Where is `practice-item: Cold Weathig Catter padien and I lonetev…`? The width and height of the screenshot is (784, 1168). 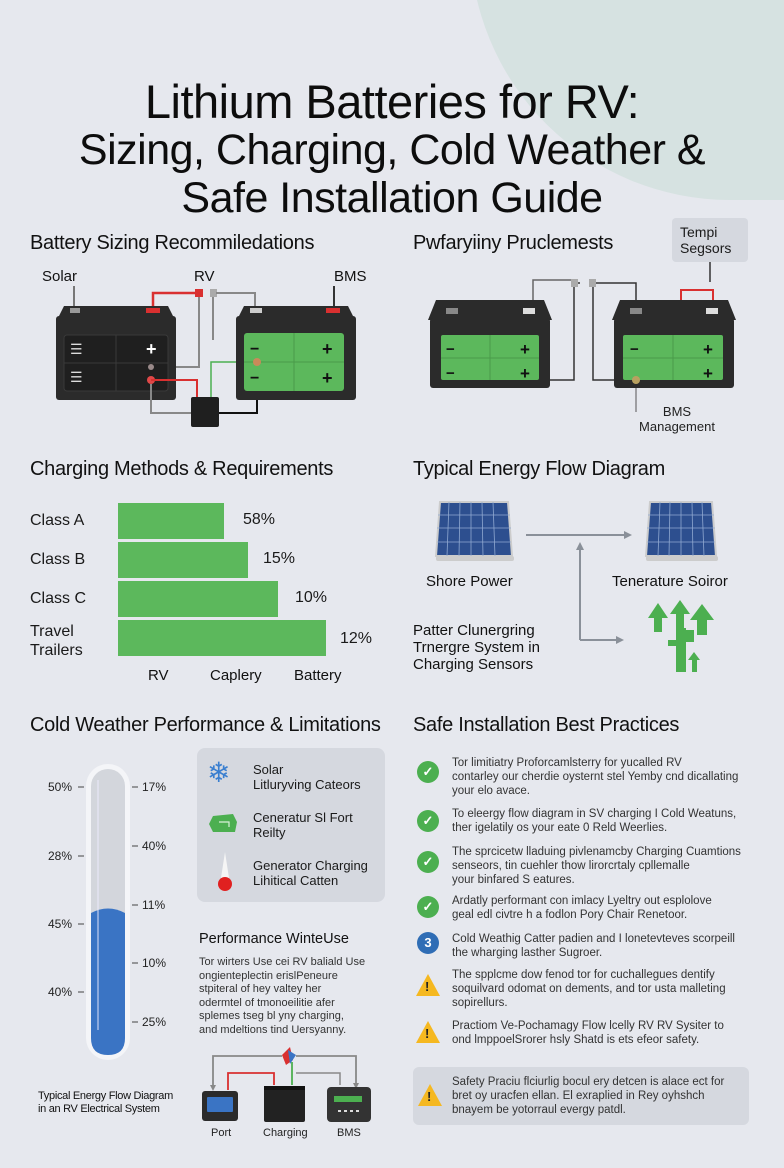 practice-item: Cold Weathig Catter padien and I lonetev… is located at coordinates (602, 946).